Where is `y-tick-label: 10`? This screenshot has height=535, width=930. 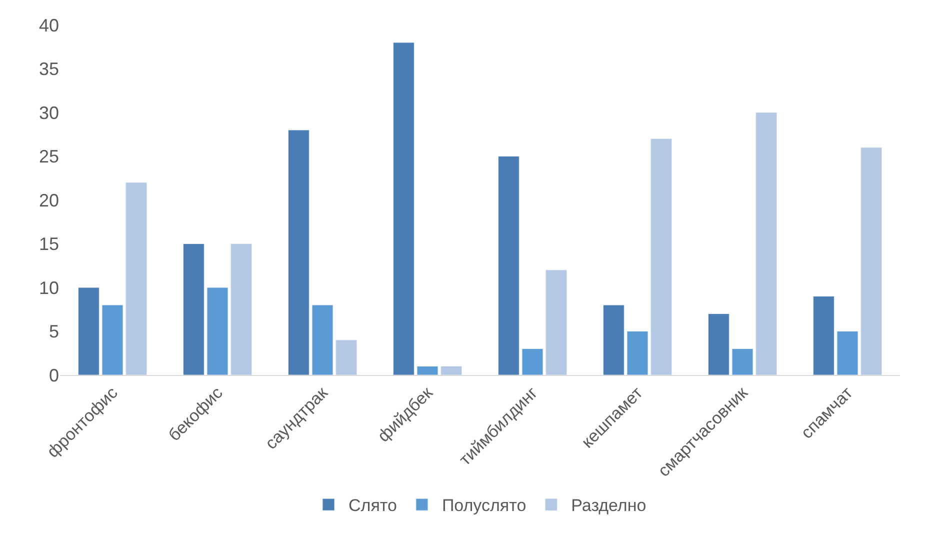 y-tick-label: 10 is located at coordinates (48, 288).